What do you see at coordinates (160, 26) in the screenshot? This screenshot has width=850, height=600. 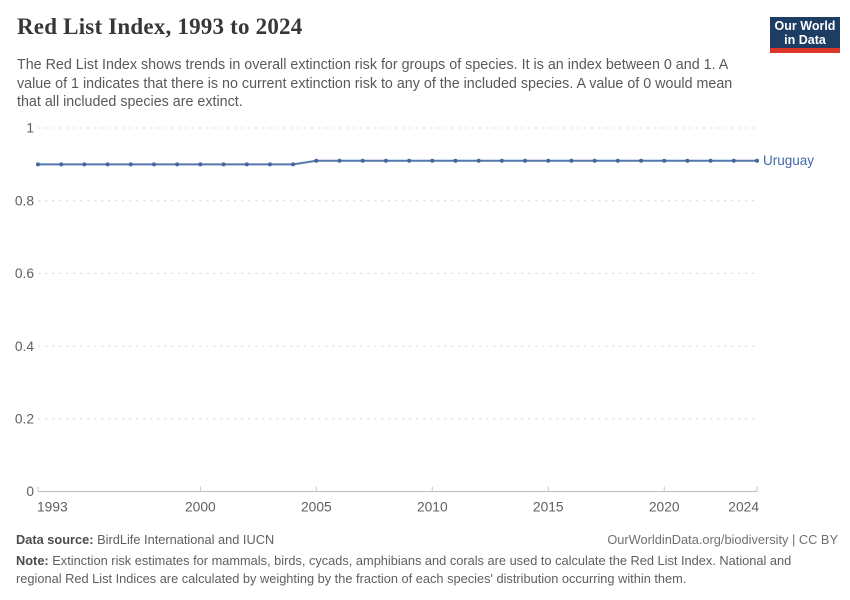 I see `page-title: Red List Index, 1993 to 2024` at bounding box center [160, 26].